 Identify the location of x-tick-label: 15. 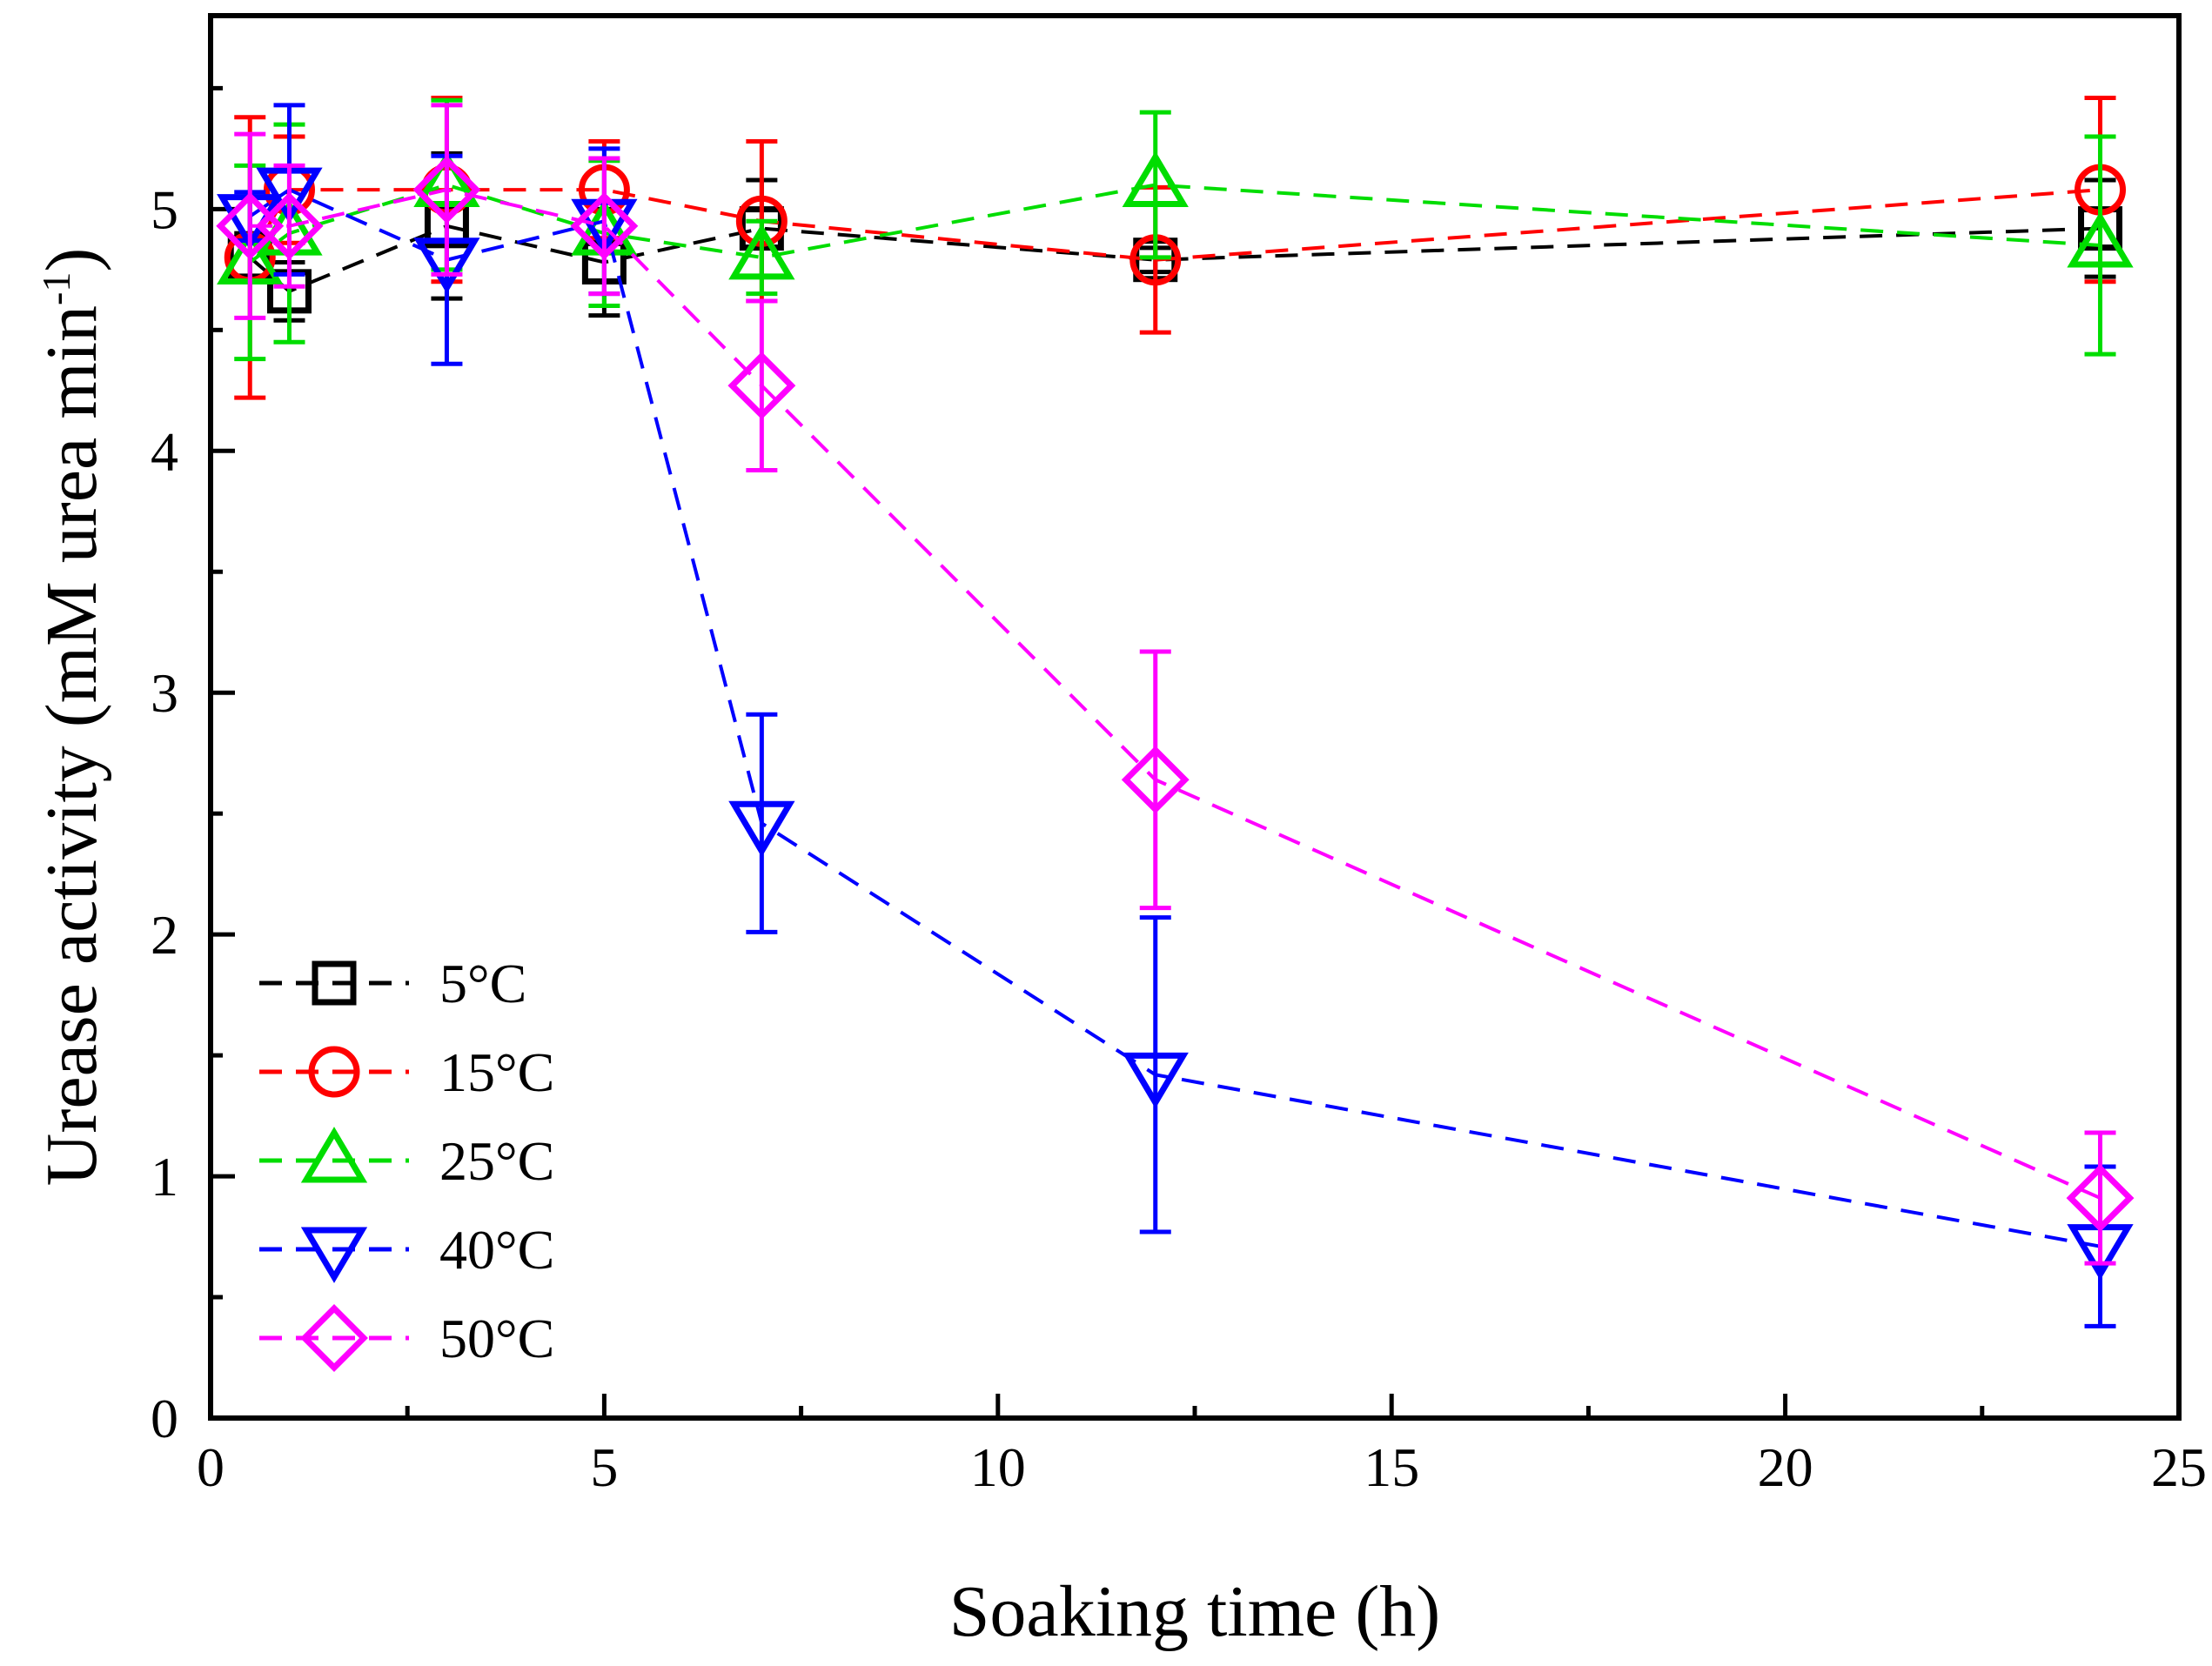
(1392, 1467).